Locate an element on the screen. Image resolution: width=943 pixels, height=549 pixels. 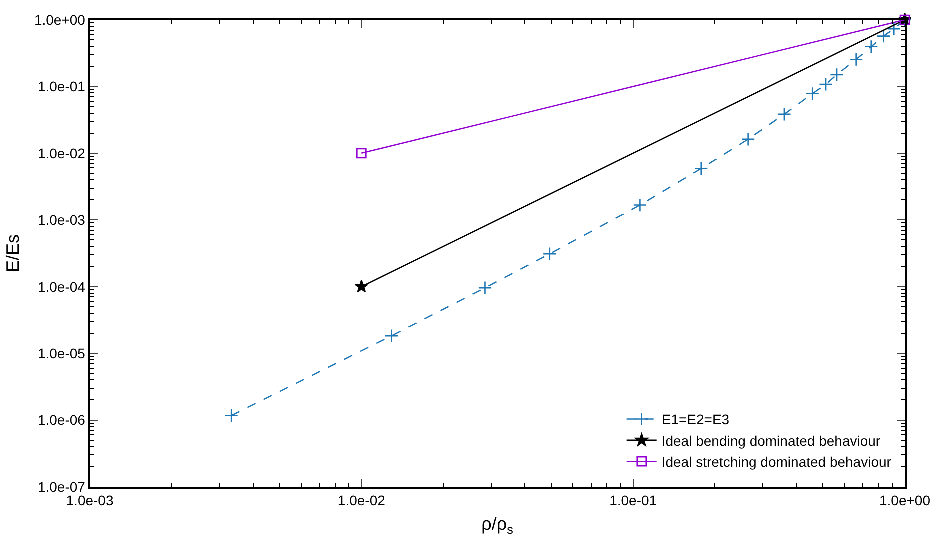
legend-label: E1=E2=E3 is located at coordinates (696, 420).